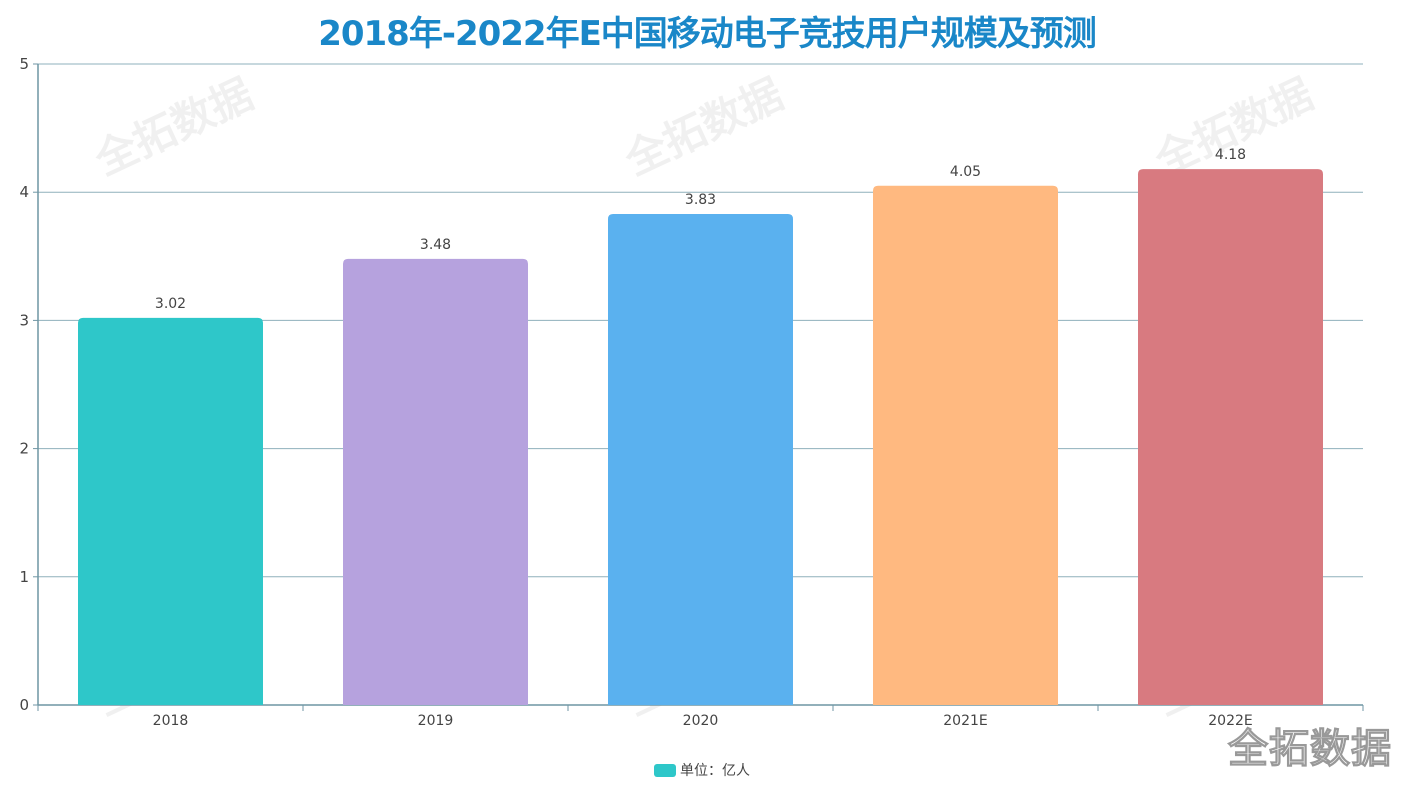  Describe the element at coordinates (24, 705) in the screenshot. I see `y-tick-label: 0` at that location.